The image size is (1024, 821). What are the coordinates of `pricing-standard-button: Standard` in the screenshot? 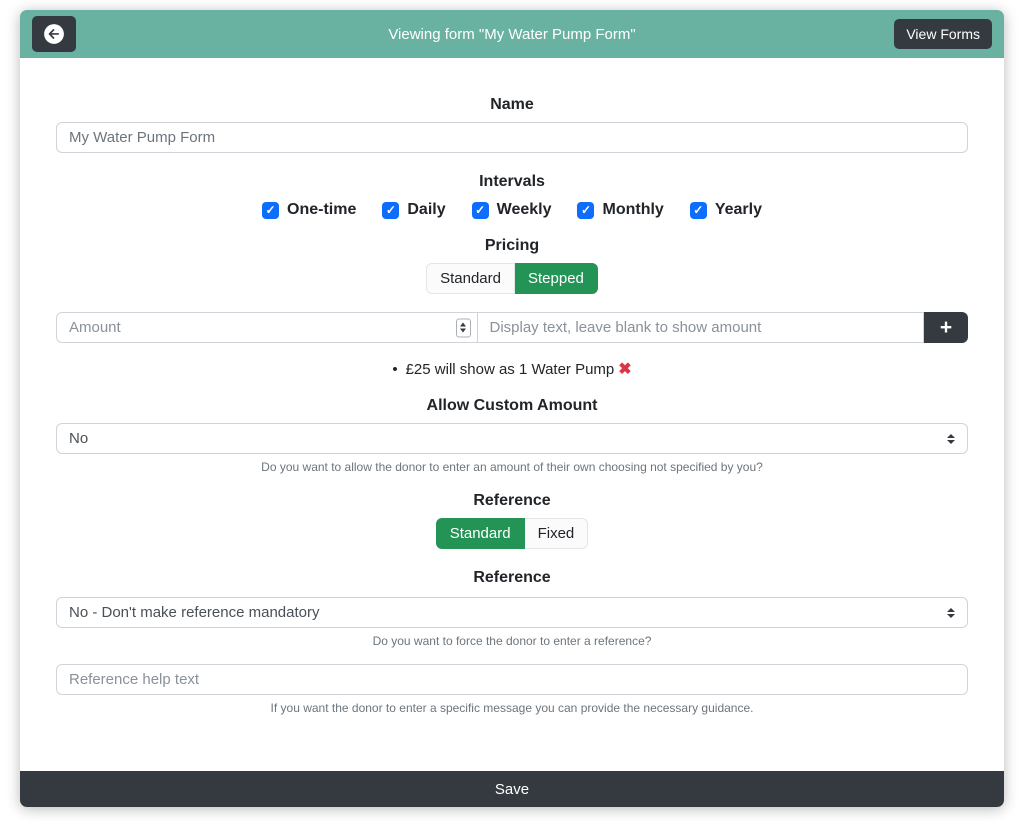 It's located at (470, 278).